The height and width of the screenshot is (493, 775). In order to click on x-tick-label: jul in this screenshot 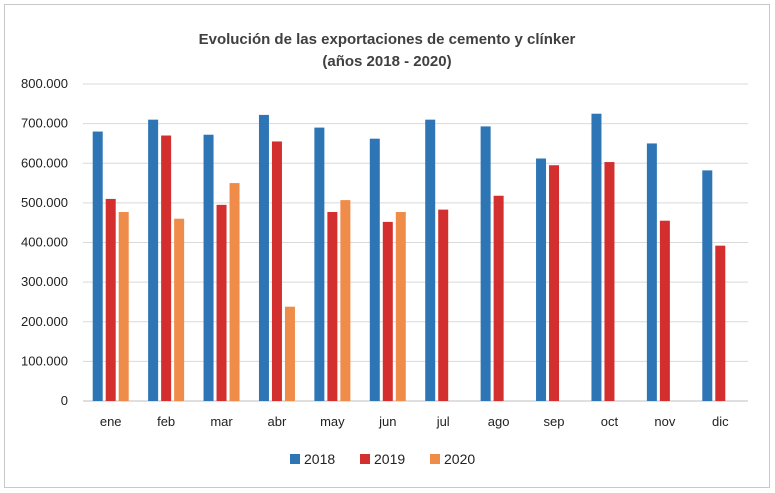, I will do `click(443, 421)`.